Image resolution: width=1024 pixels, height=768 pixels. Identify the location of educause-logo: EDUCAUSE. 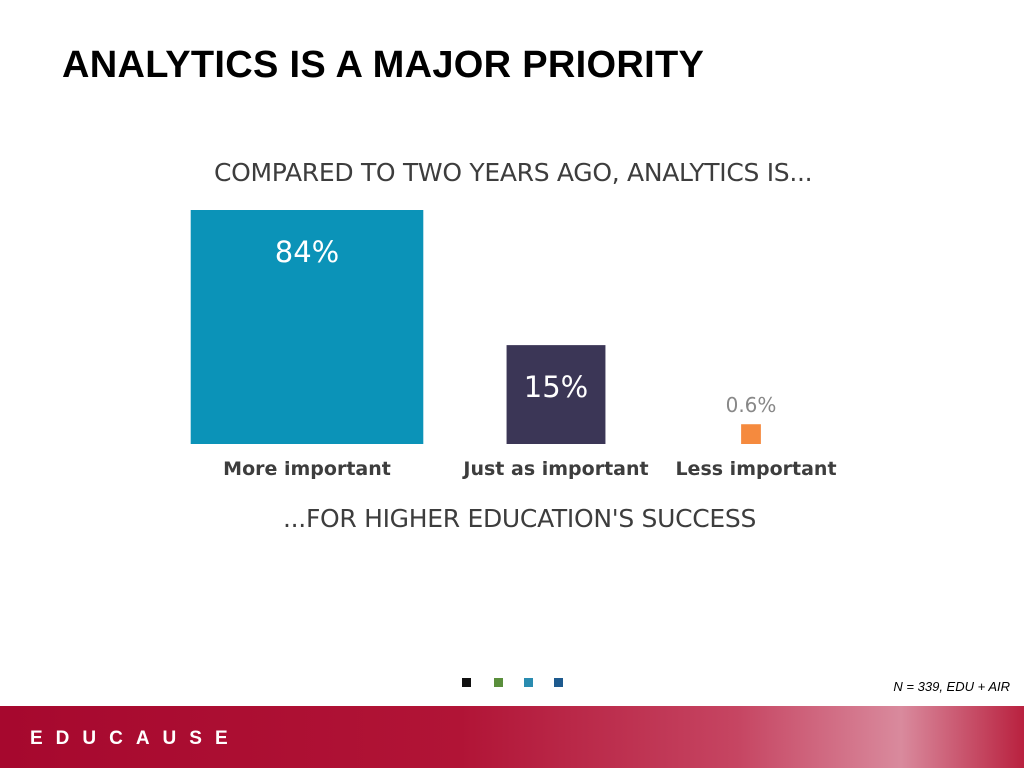
(135, 738).